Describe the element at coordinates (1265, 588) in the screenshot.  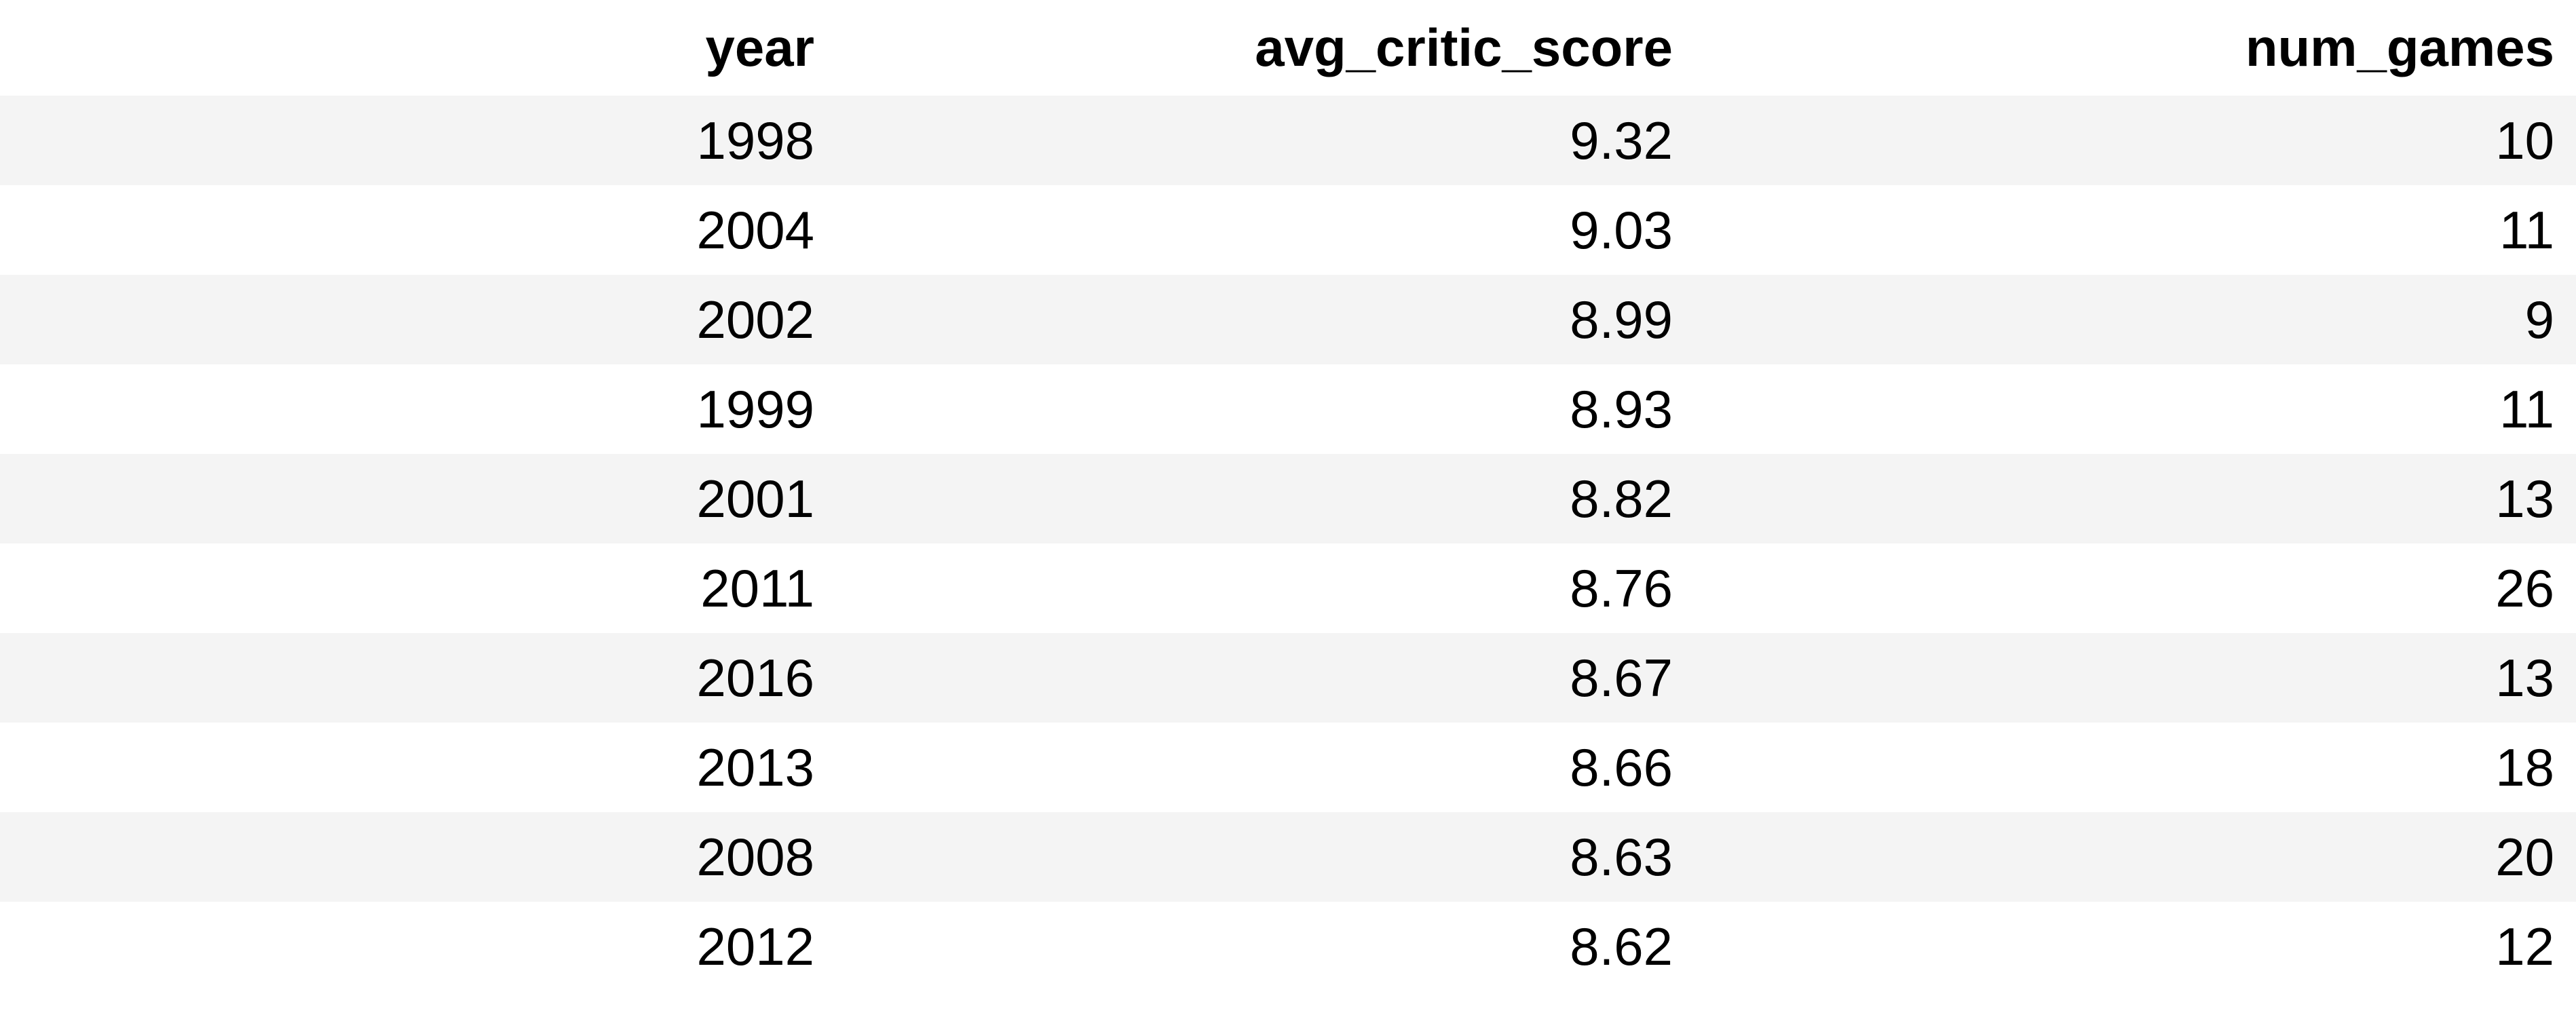
I see `cell-avg-critic-score: 8.76` at that location.